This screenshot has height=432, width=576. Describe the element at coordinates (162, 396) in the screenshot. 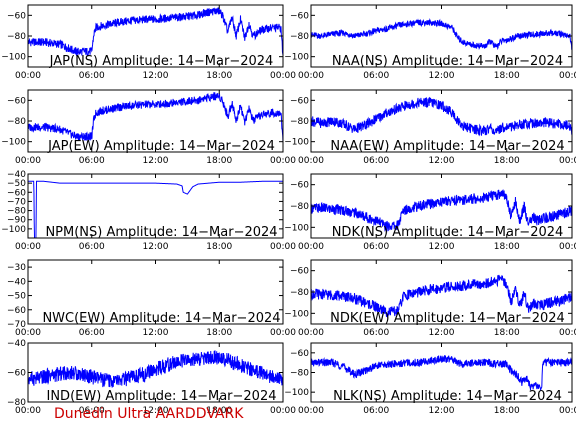

I see `panel-title: IND(EW) Amplitude: 14−Mar−2024` at that location.